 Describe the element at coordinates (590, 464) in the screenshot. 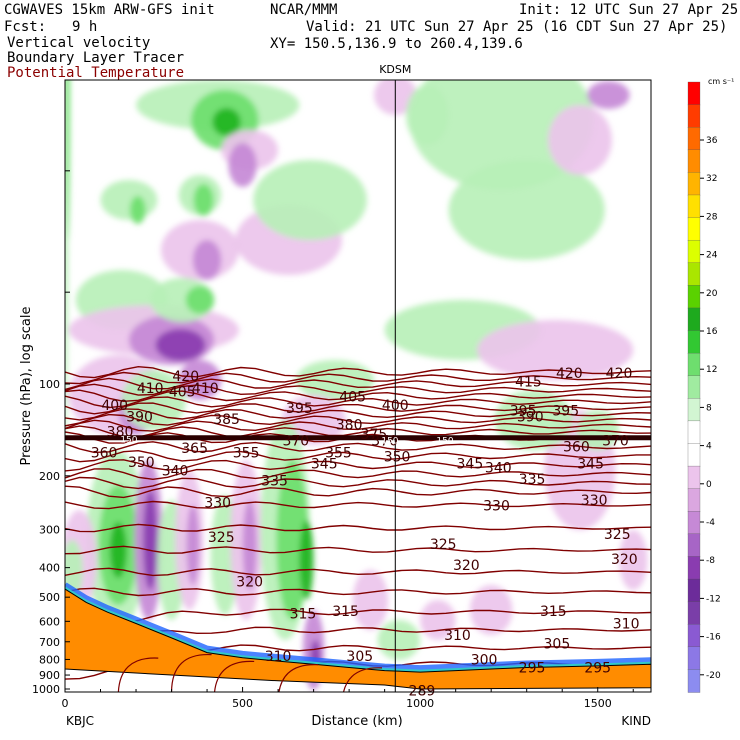

I see `theta-label-31: 345` at that location.